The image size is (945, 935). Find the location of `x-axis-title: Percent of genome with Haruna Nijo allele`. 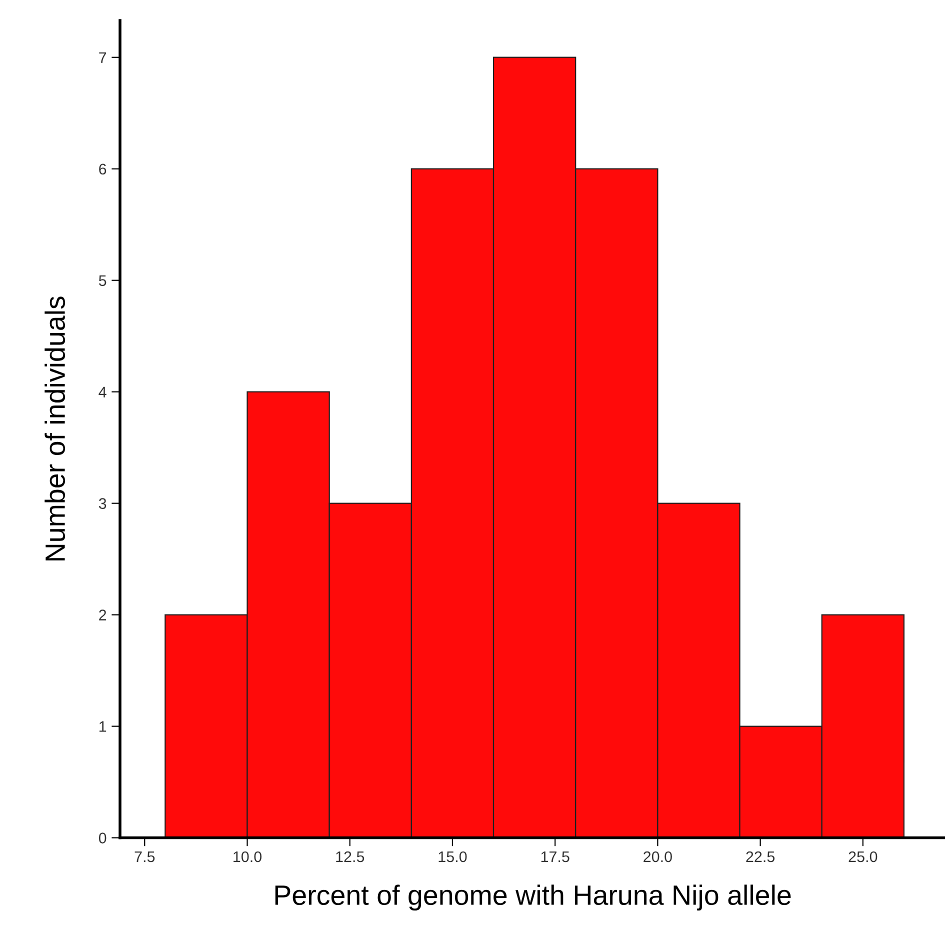

x-axis-title: Percent of genome with Haruna Nijo allele is located at coordinates (533, 897).